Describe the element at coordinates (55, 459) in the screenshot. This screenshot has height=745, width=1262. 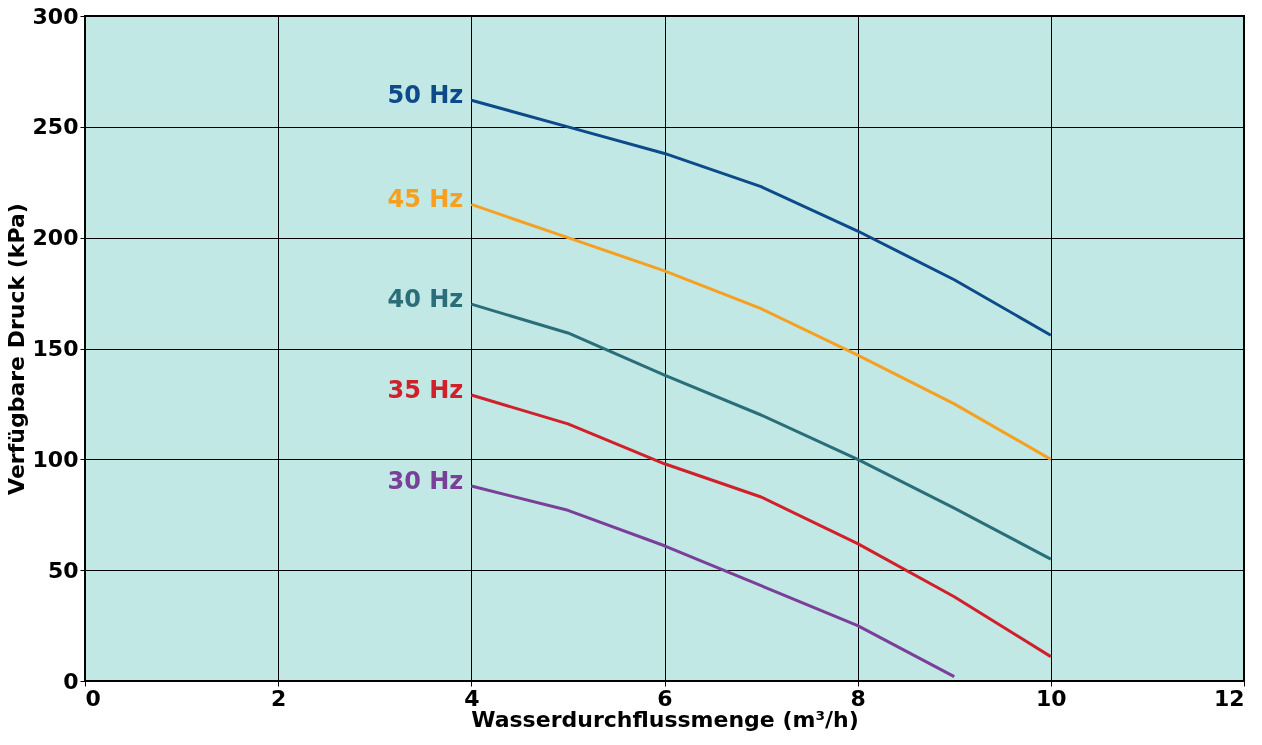
I see `y-tick-label: 100` at that location.